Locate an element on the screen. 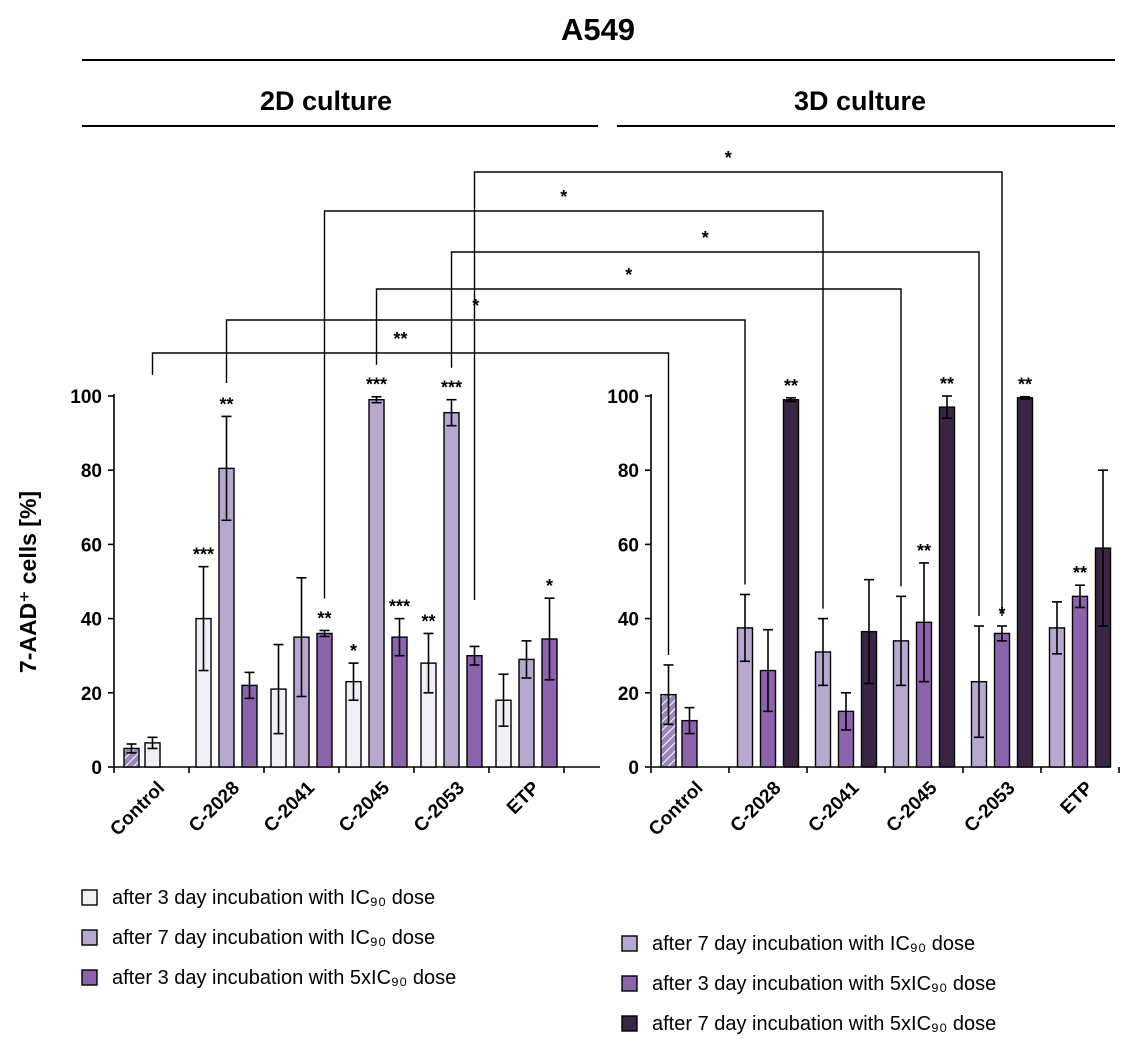 The width and height of the screenshot is (1126, 1048). panel-title-3d: 3D culture is located at coordinates (860, 101).